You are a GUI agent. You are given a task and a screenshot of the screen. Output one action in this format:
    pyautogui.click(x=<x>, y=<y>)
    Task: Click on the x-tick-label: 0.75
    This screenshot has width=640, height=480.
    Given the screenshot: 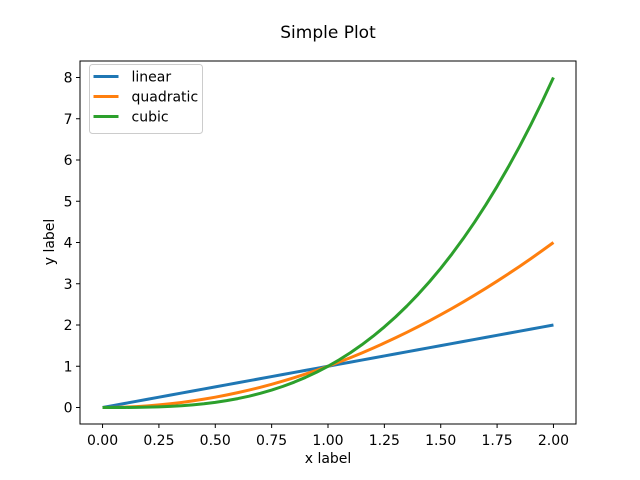 What is the action you would take?
    pyautogui.click(x=271, y=441)
    